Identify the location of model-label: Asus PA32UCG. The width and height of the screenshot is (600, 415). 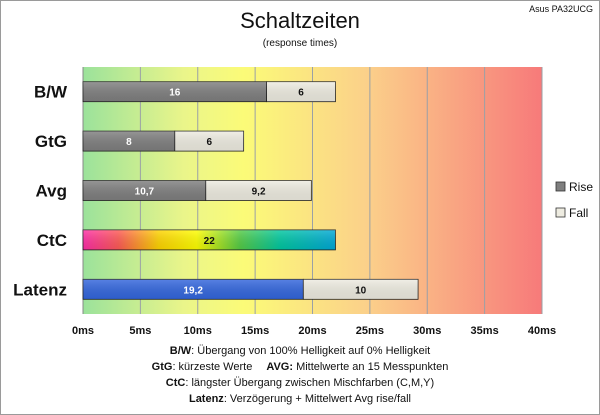
(561, 9).